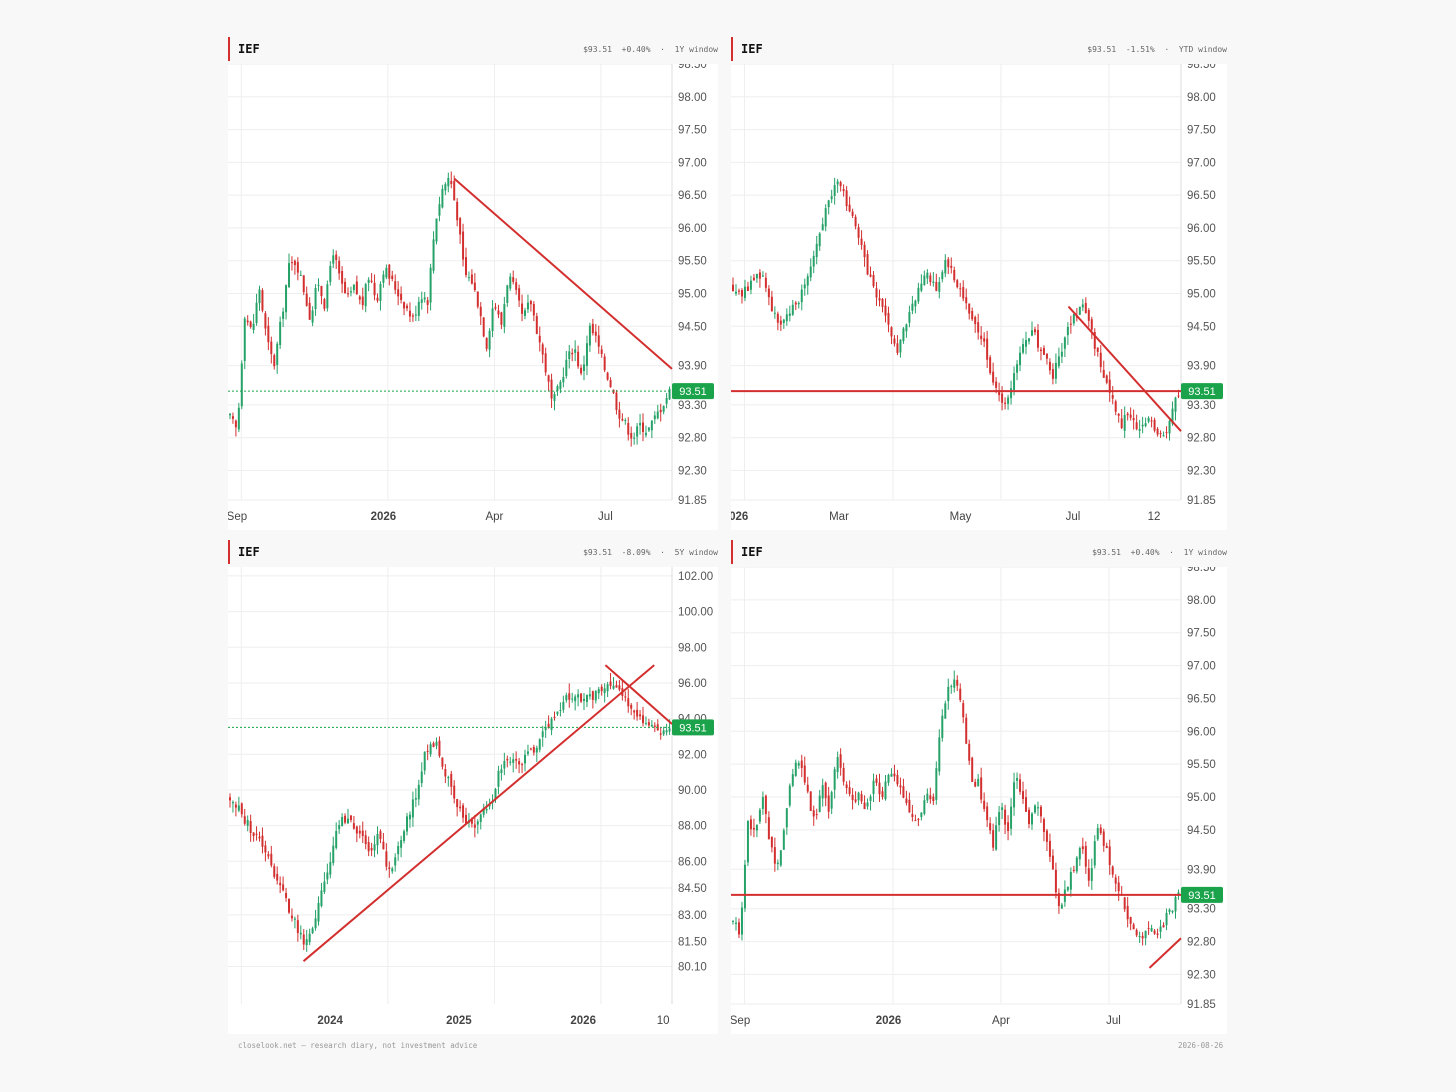  I want to click on y-tick-label: 90.00, so click(692, 791).